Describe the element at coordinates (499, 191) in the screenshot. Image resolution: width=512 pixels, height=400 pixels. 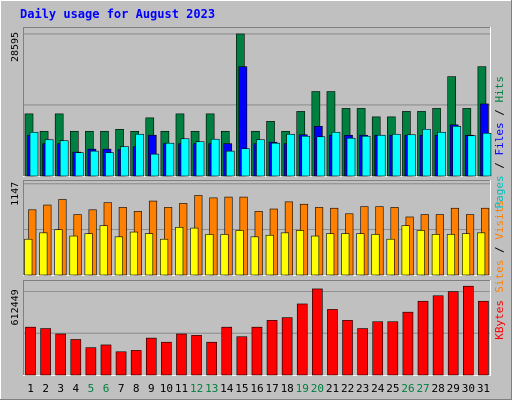
I see `legend-label-pages: Pages` at that location.